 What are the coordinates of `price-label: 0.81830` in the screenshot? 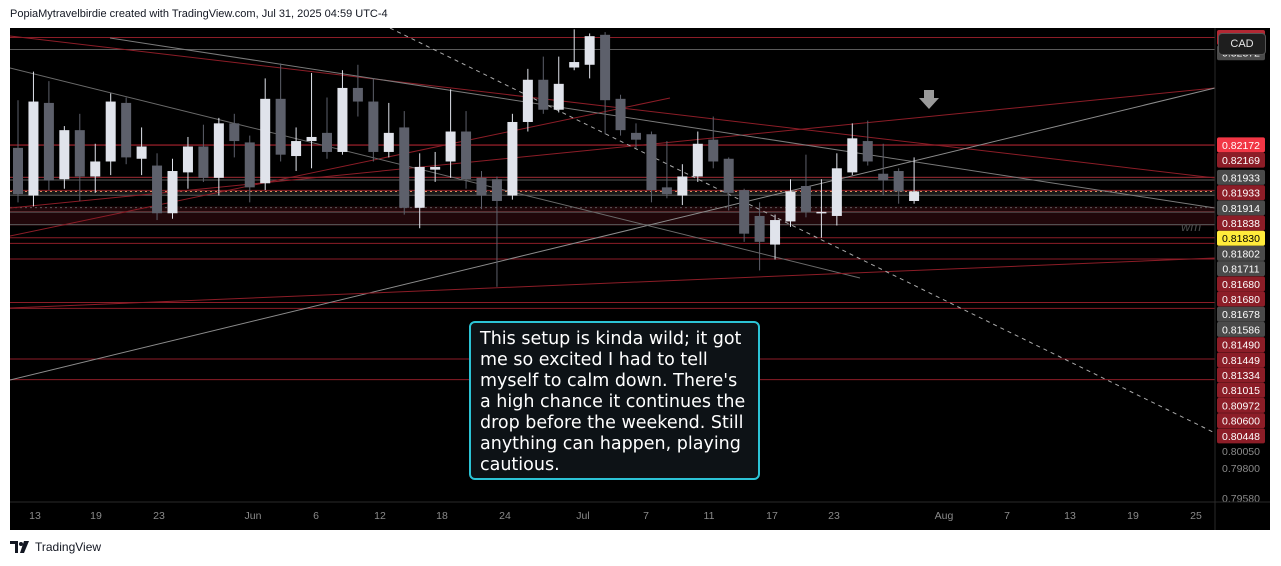 It's located at (1241, 239).